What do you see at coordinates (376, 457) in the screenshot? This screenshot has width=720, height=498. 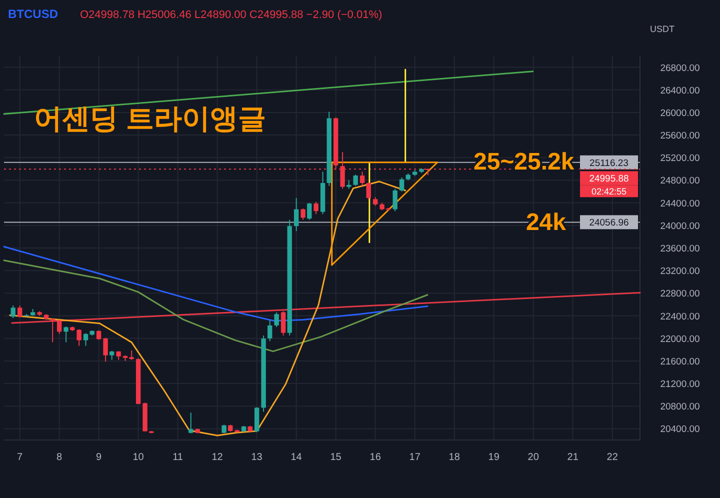 I see `x-tick-label: 16` at bounding box center [376, 457].